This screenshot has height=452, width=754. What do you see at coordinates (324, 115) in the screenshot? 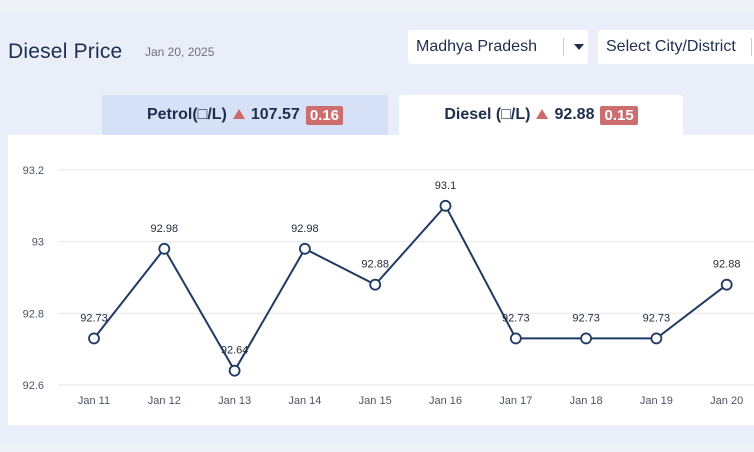
I see `tab-petrol-change-badge: 0.16` at bounding box center [324, 115].